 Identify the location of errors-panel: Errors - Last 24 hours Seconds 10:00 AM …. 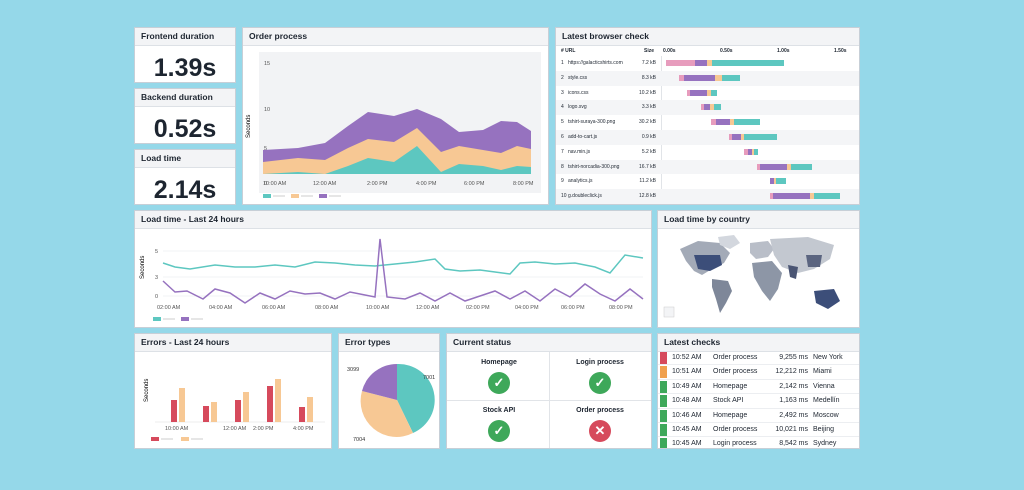
(233, 391).